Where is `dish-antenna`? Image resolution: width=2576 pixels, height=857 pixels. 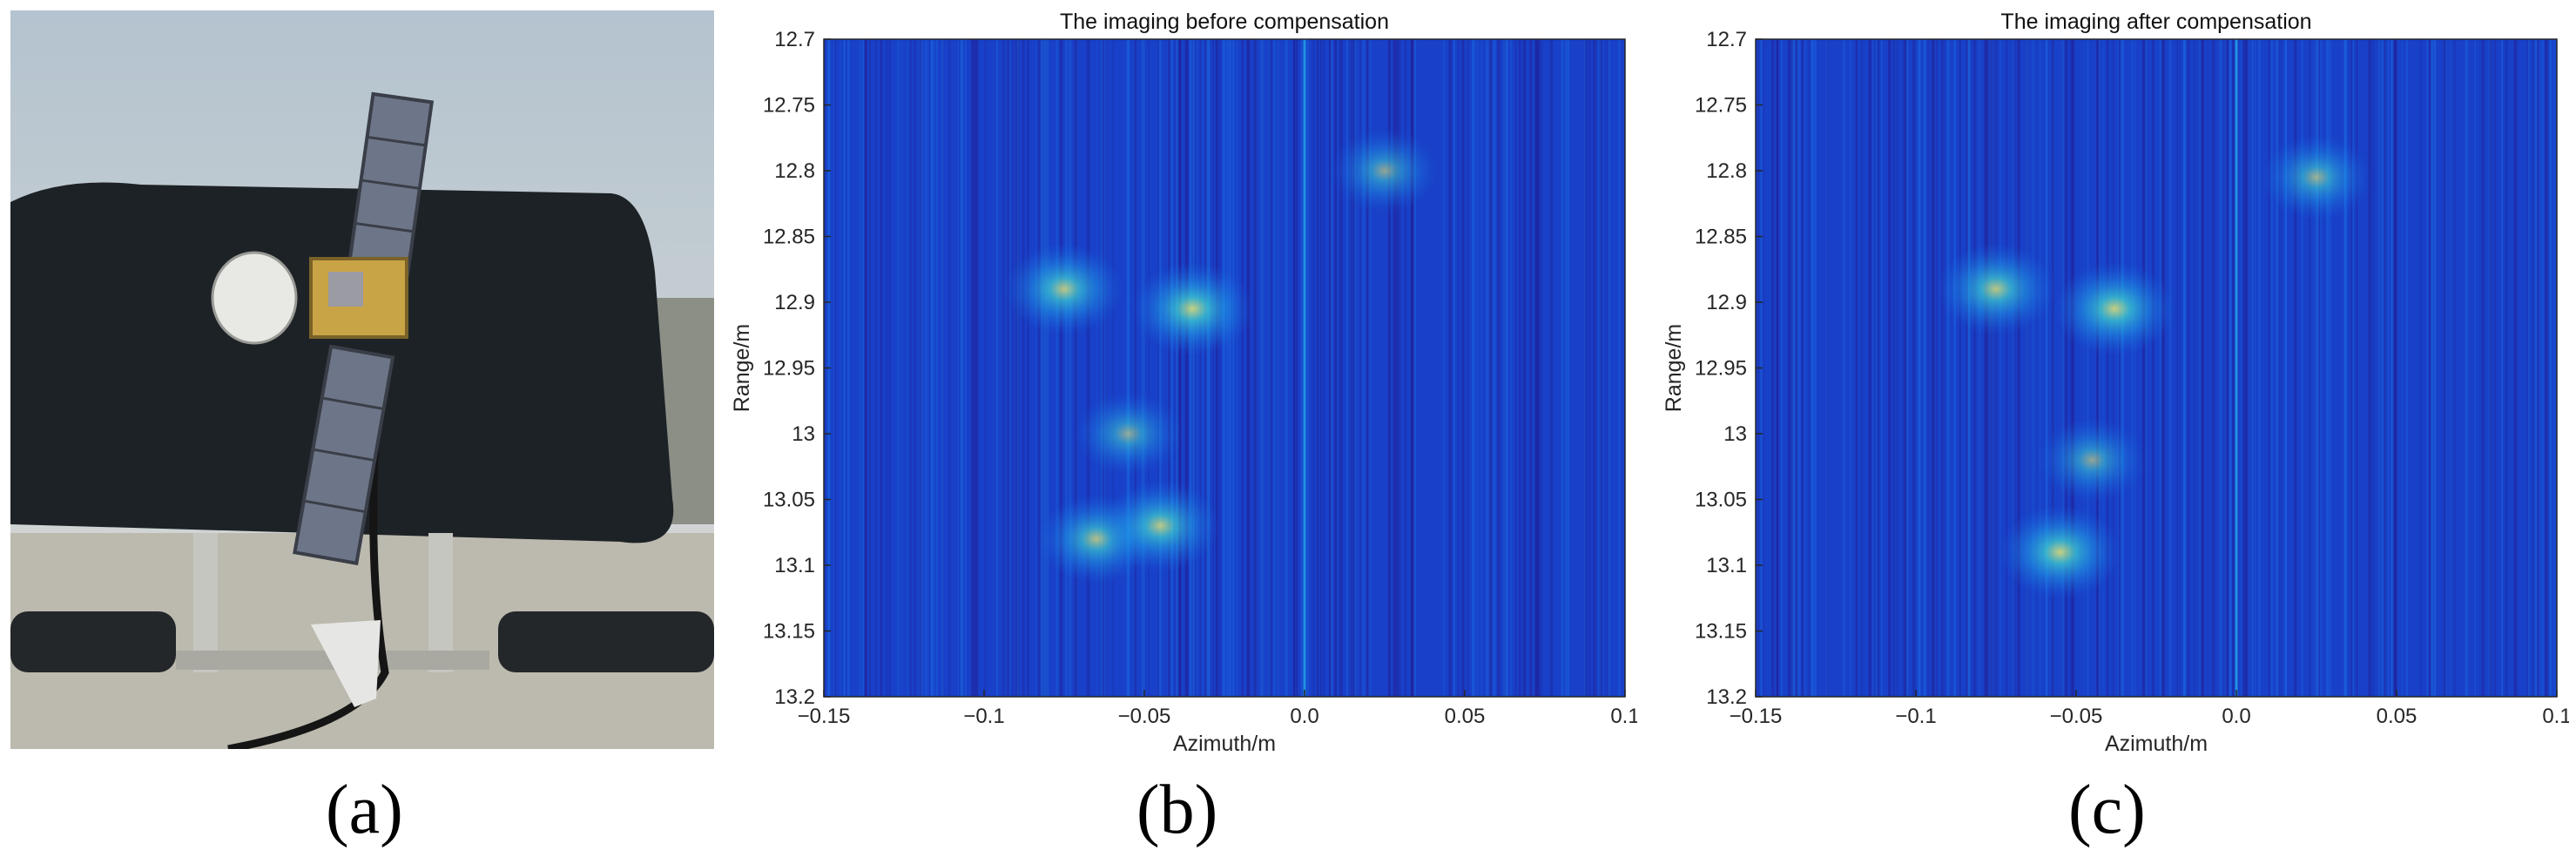 dish-antenna is located at coordinates (254, 298).